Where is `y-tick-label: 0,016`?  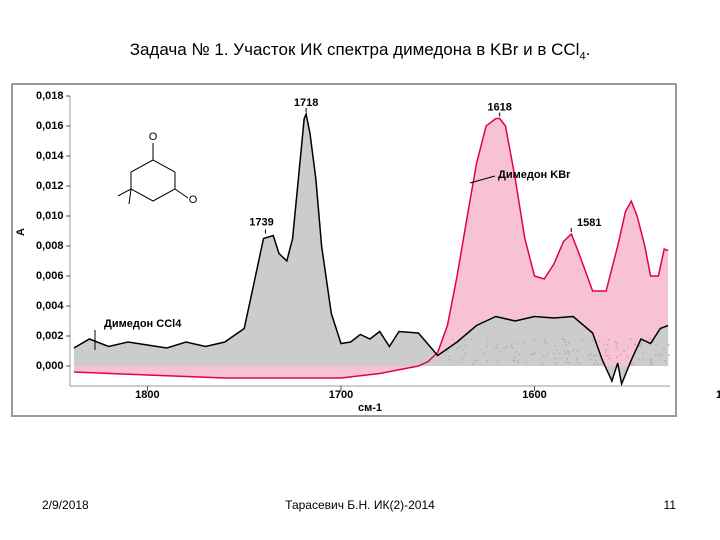
y-tick-label: 0,016 is located at coordinates (50, 126).